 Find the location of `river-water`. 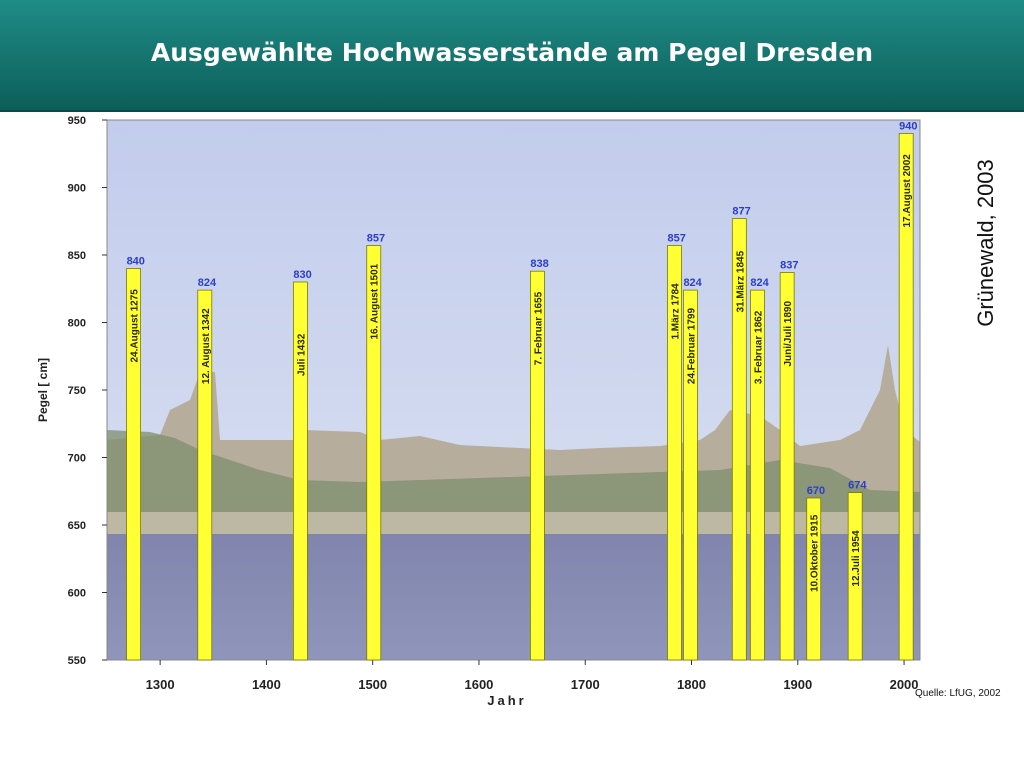

river-water is located at coordinates (513, 597).